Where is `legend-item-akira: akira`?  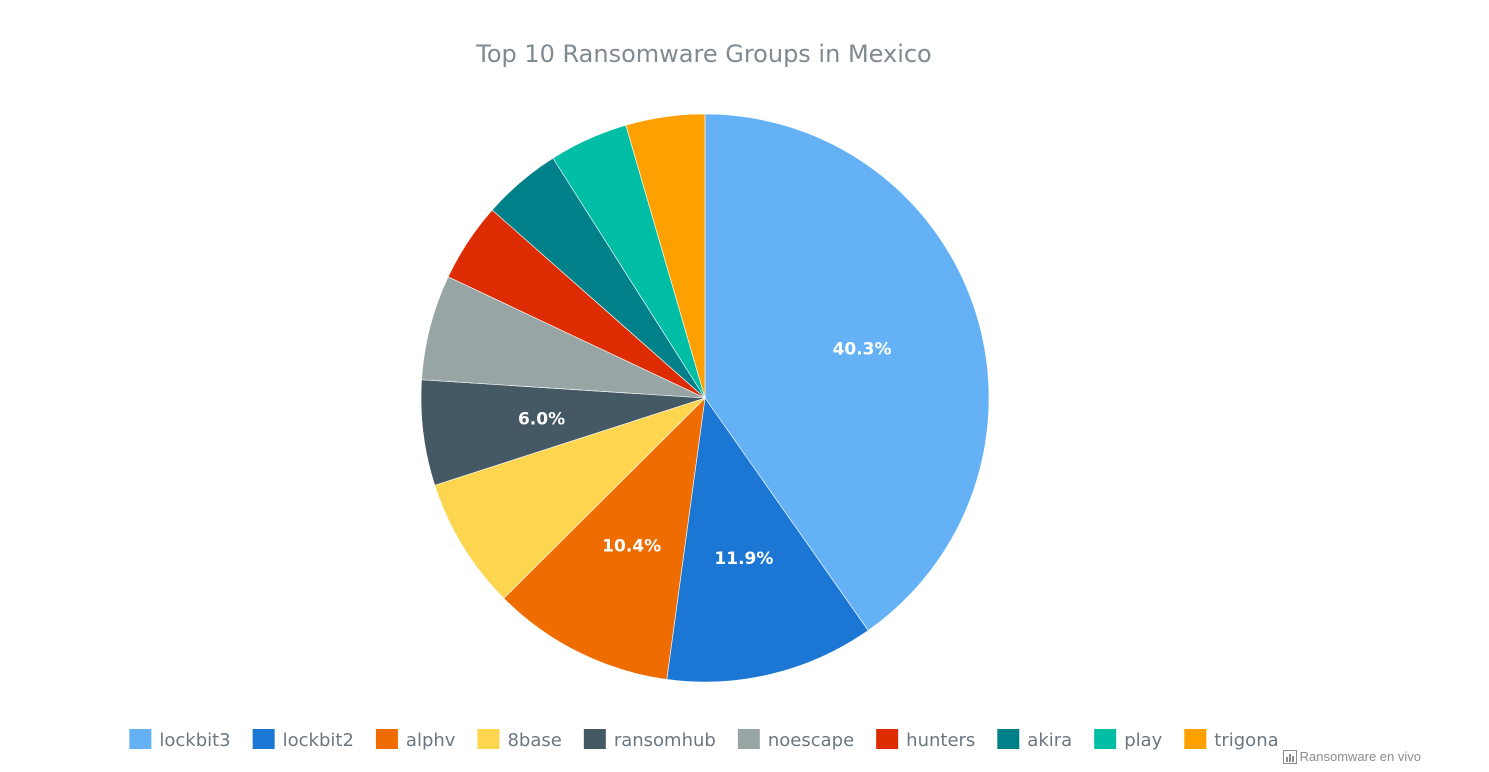 legend-item-akira: akira is located at coordinates (1034, 740).